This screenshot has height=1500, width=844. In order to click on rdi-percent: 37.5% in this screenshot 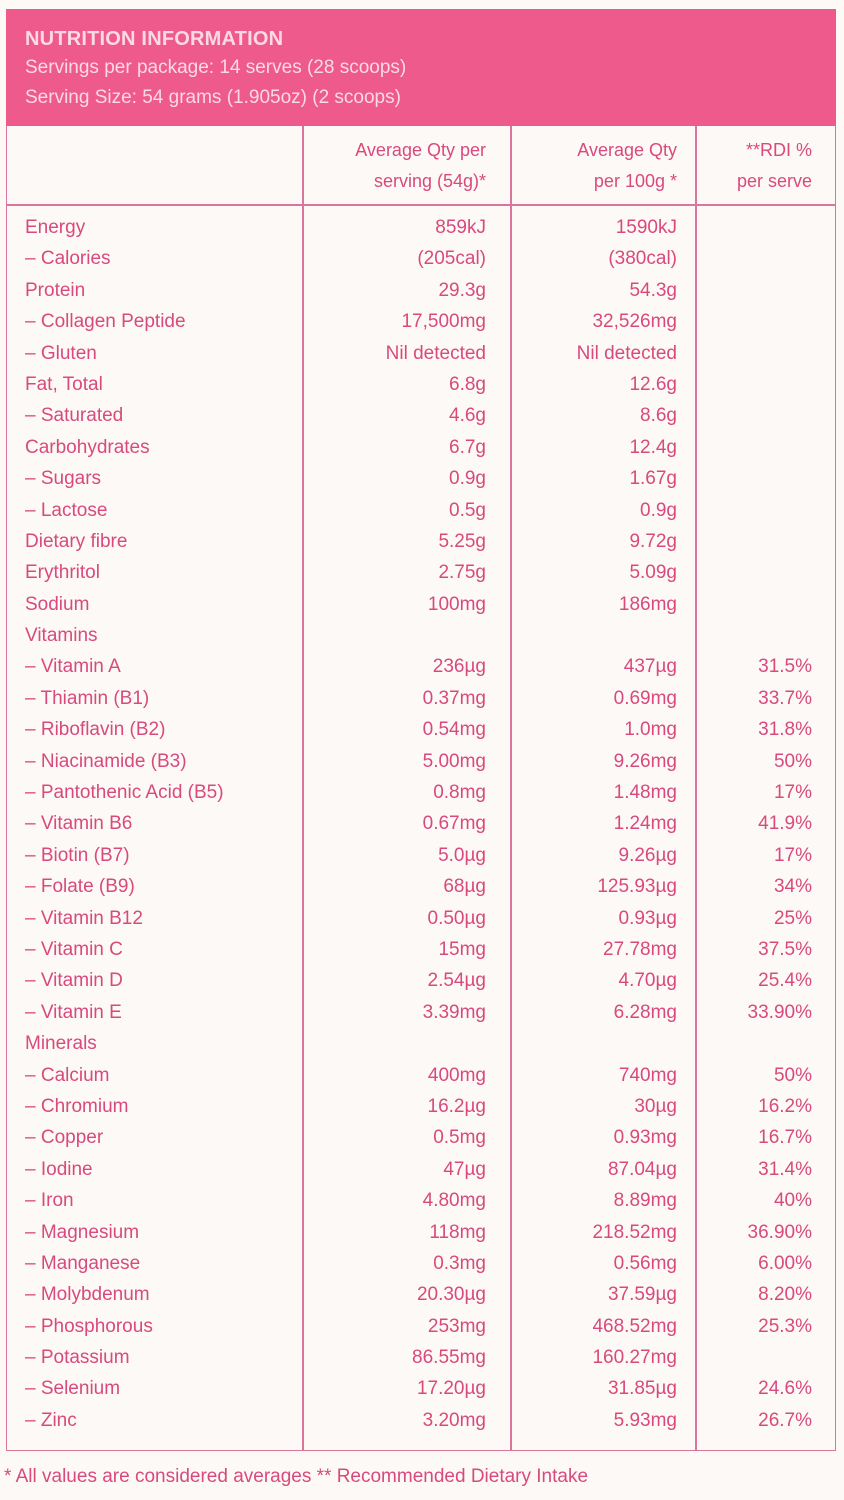, I will do `click(785, 949)`.